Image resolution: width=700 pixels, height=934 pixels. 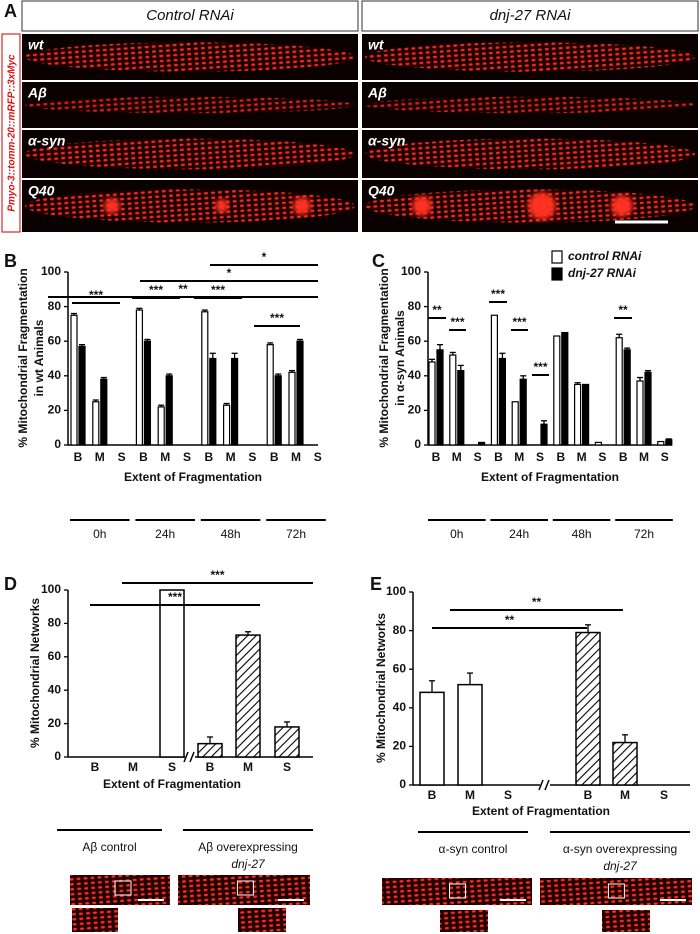 What do you see at coordinates (402, 784) in the screenshot?
I see `y-tick-label: 0` at bounding box center [402, 784].